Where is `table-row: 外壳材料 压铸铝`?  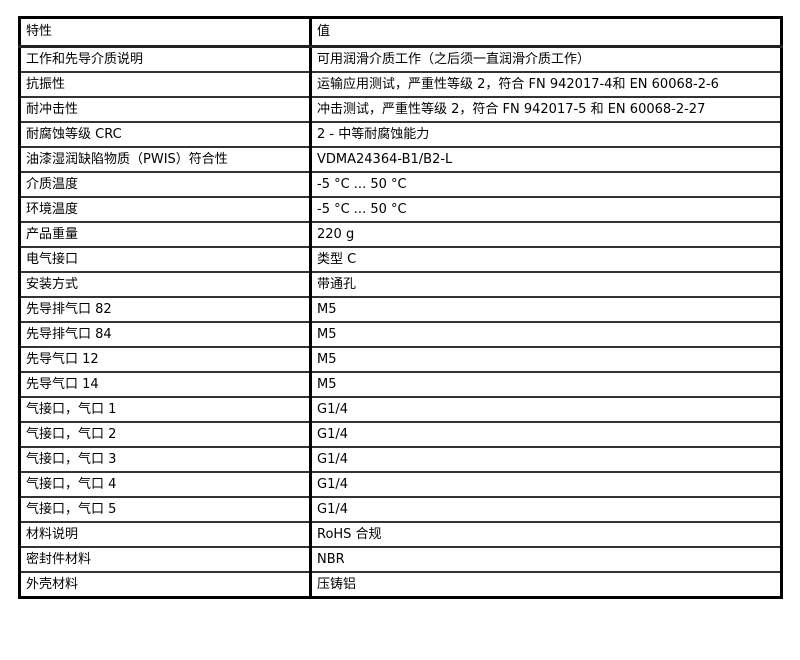 table-row: 外壳材料 压铸铝 is located at coordinates (400, 585).